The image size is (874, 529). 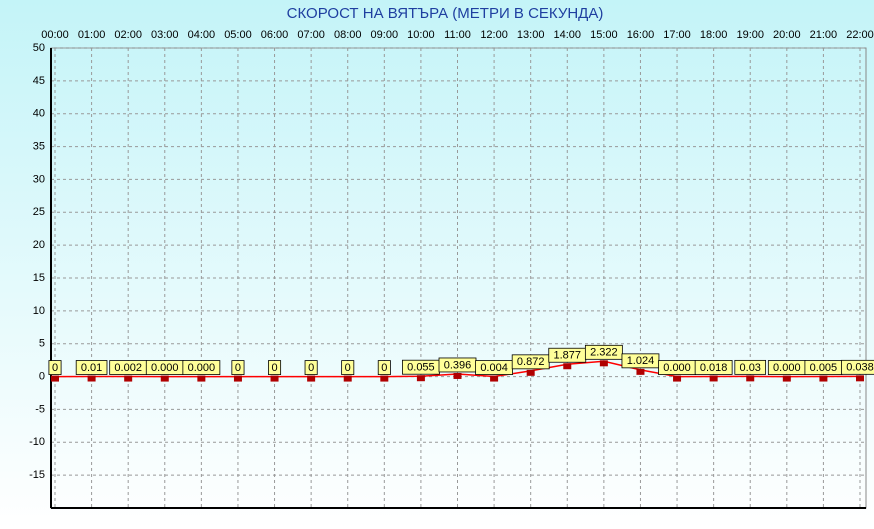 What do you see at coordinates (531, 35) in the screenshot?
I see `x-tick-label: 13:00` at bounding box center [531, 35].